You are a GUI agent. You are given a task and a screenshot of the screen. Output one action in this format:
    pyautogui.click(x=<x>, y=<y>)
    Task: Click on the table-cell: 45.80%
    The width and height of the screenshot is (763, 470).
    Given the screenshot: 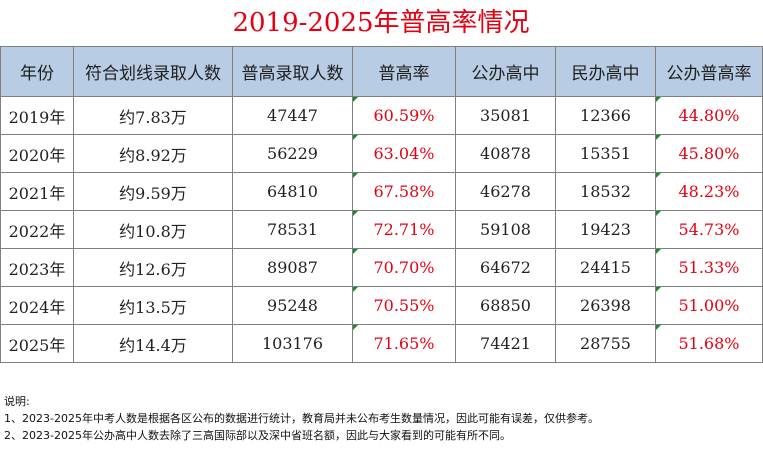 What is the action you would take?
    pyautogui.click(x=709, y=153)
    